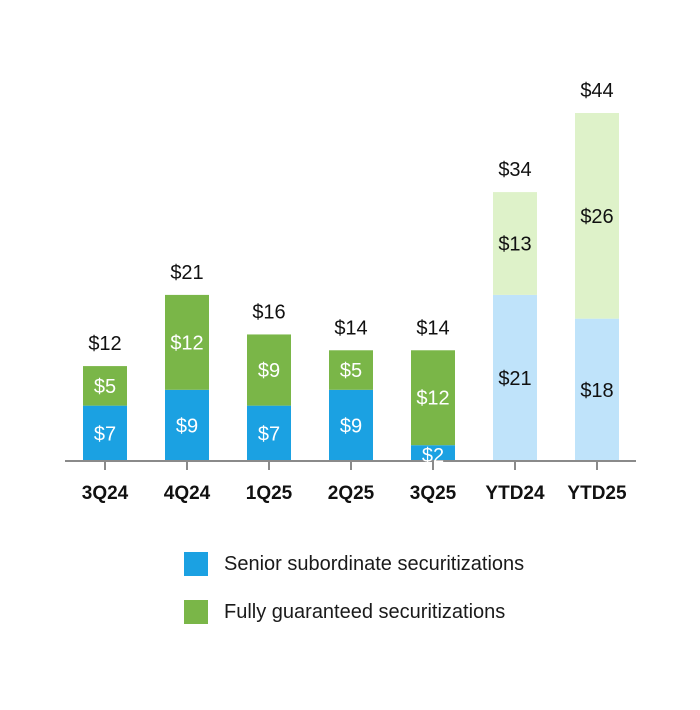 The height and width of the screenshot is (710, 700). Describe the element at coordinates (596, 91) in the screenshot. I see `label-total-ytd25: $44` at that location.